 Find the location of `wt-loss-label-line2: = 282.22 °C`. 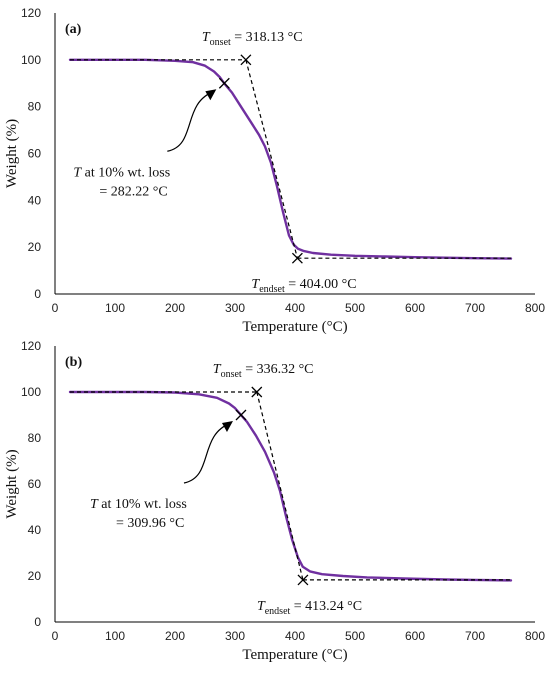

wt-loss-label-line2: = 282.22 °C is located at coordinates (133, 191).